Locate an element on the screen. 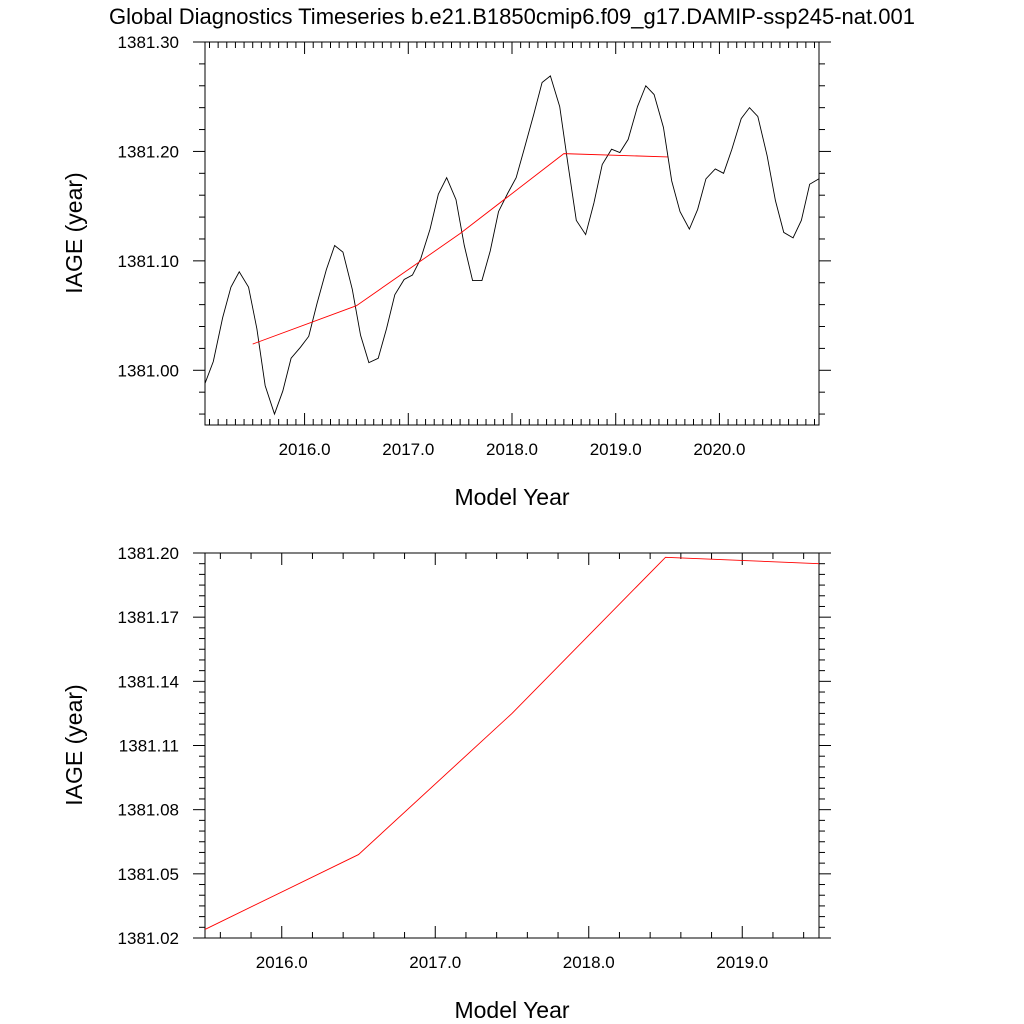 The width and height of the screenshot is (1024, 1024). y-tick-label: 1381.17 is located at coordinates (148, 617).